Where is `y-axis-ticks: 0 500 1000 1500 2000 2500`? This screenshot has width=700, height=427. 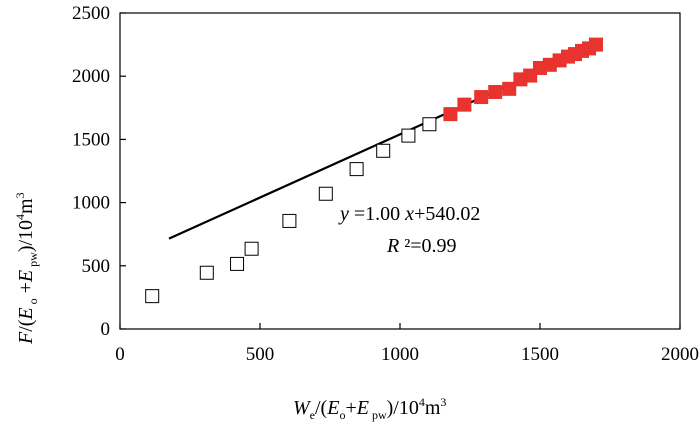 y-axis-ticks: 0 500 1000 1500 2000 2500 is located at coordinates (99, 171).